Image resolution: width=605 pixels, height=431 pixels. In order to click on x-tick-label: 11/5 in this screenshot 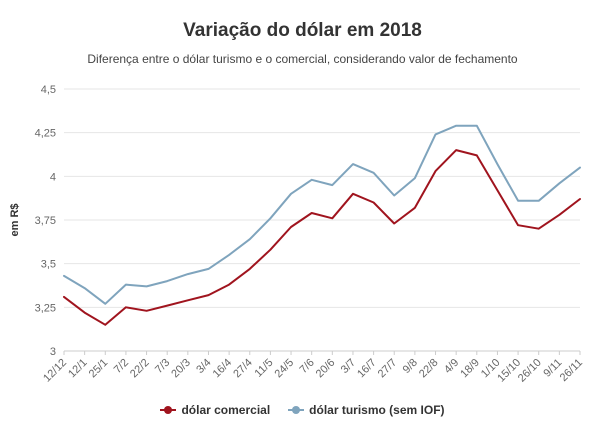, I will do `click(263, 368)`.